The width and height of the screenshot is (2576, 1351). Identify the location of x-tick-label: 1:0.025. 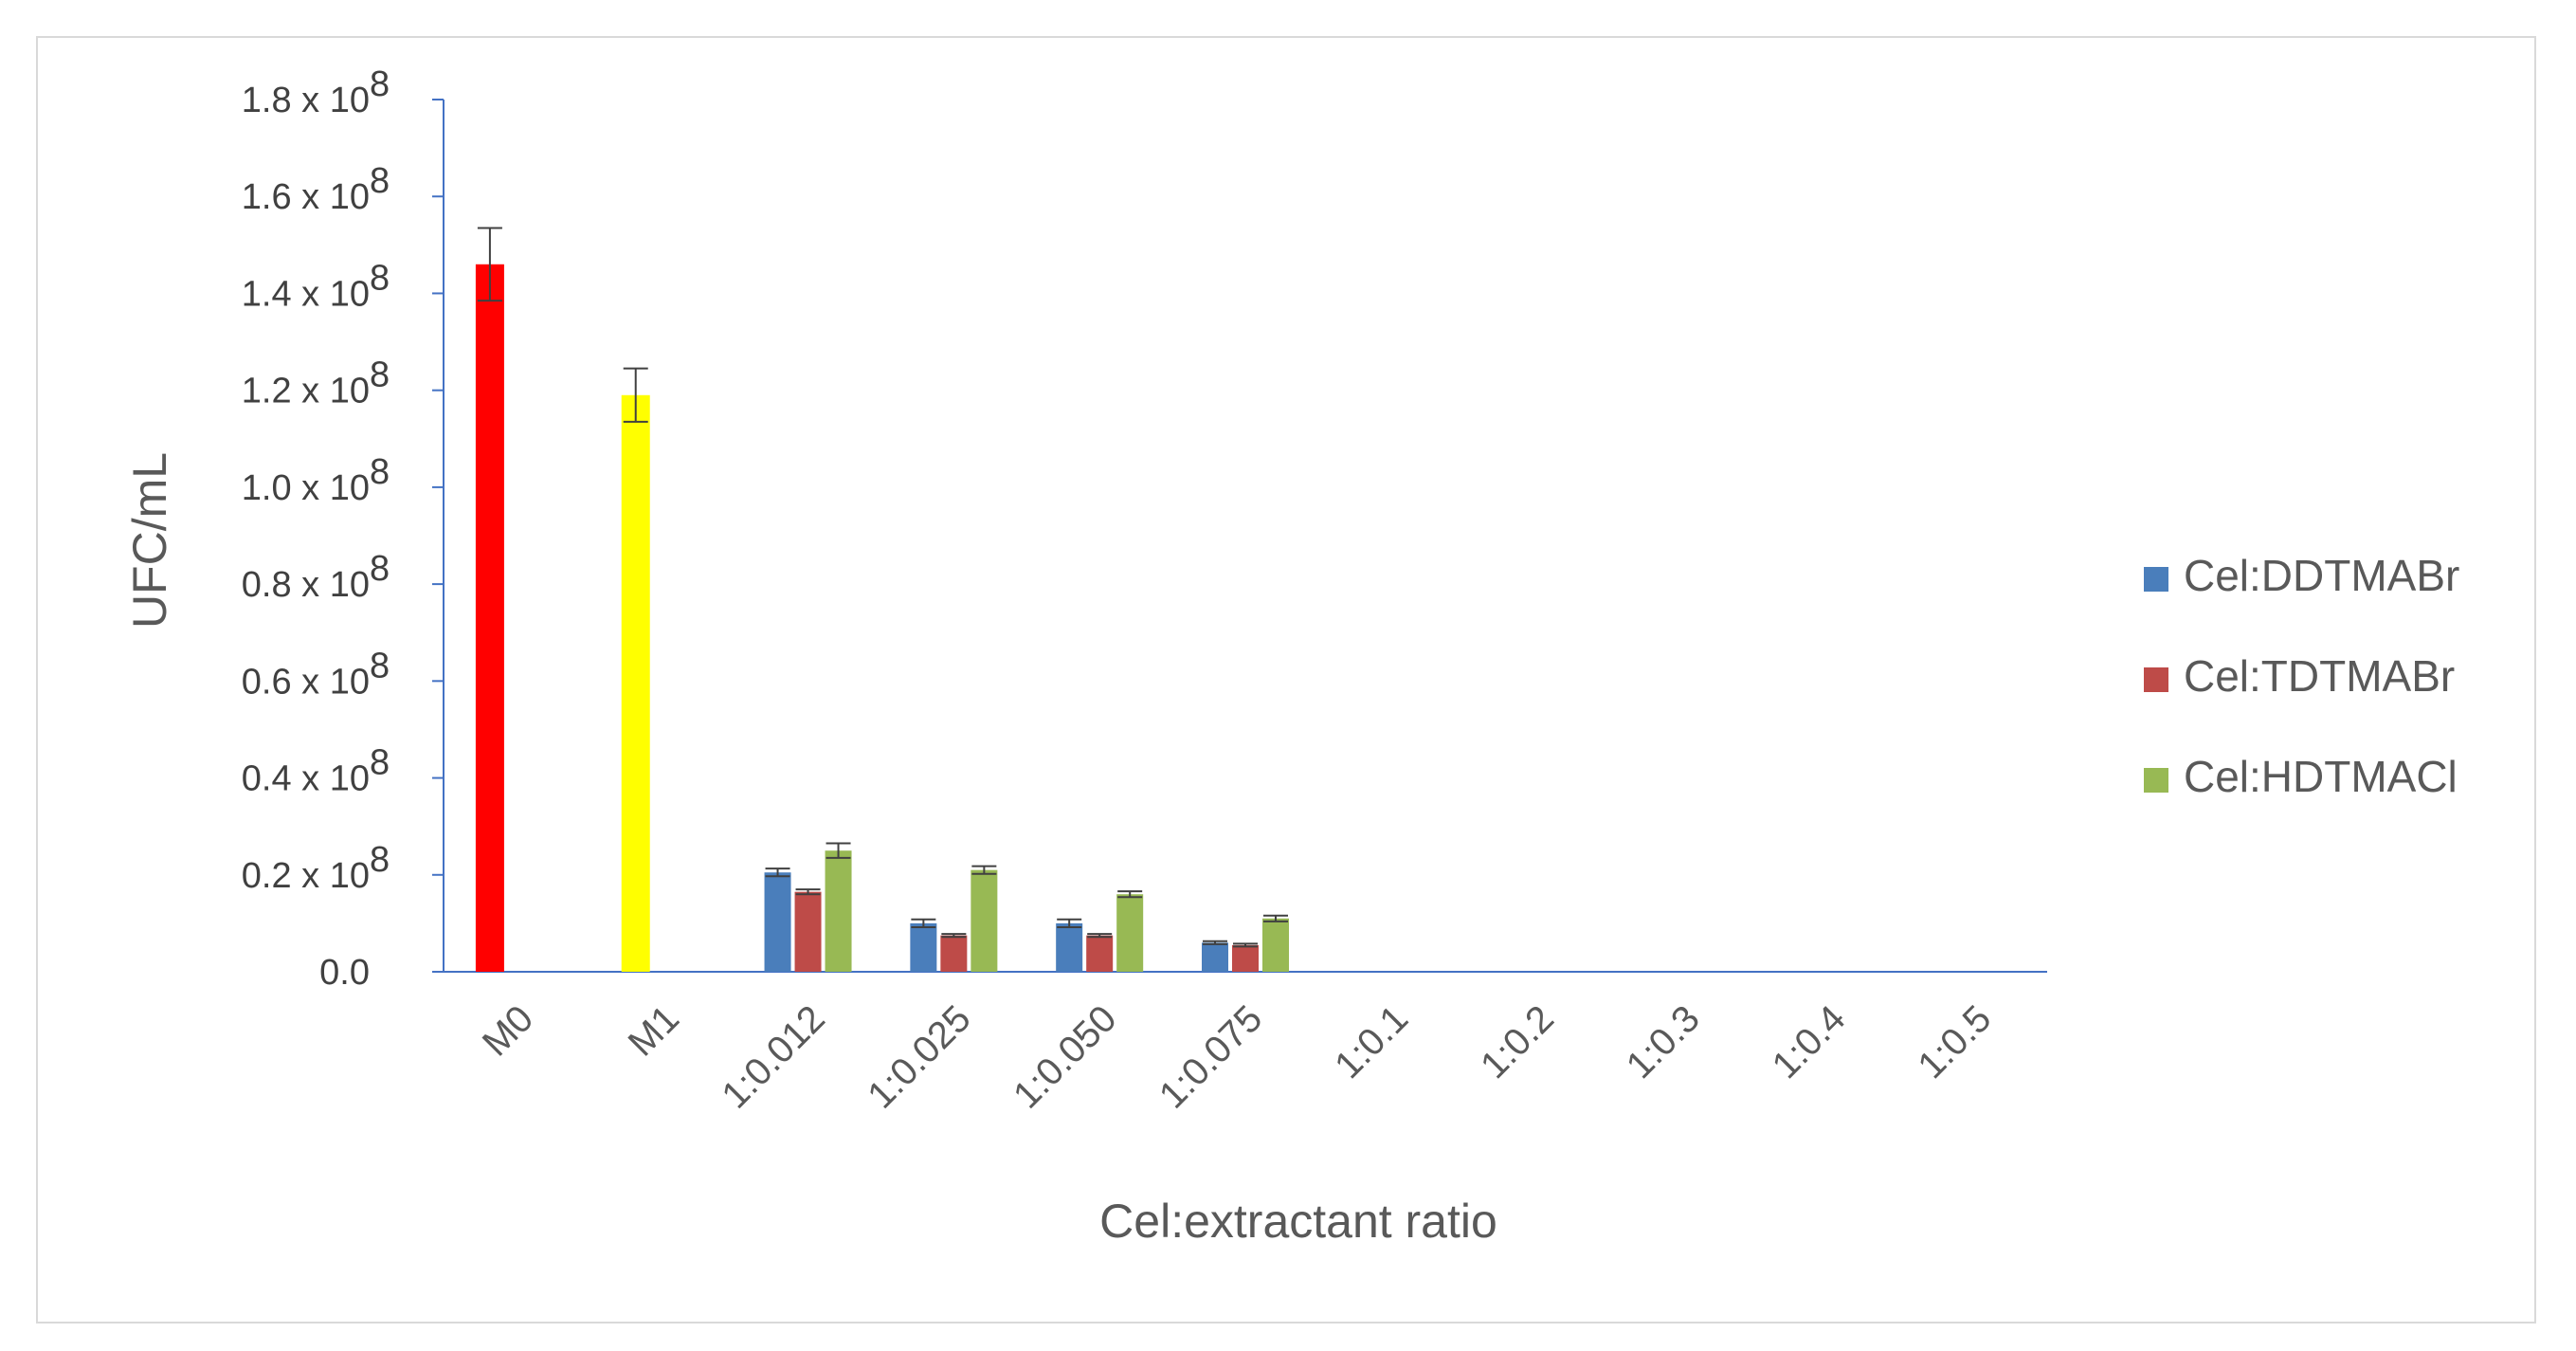
(919, 1056).